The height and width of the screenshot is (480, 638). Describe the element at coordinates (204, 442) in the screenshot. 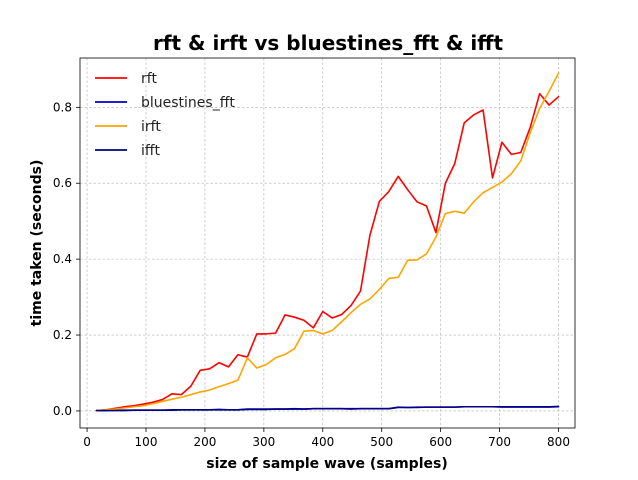

I see `x-tick-label: 200` at that location.